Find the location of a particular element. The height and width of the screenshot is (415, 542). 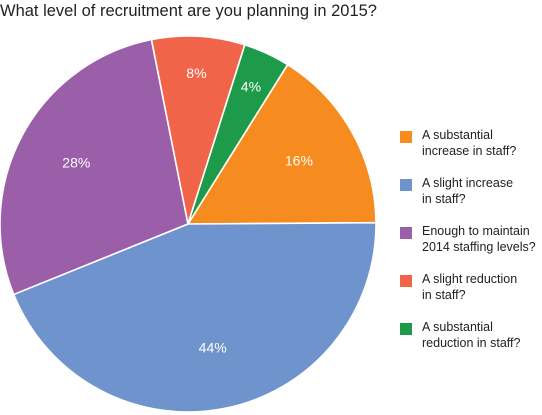

legend-item: A substantial reduction in staff? is located at coordinates (471, 343).